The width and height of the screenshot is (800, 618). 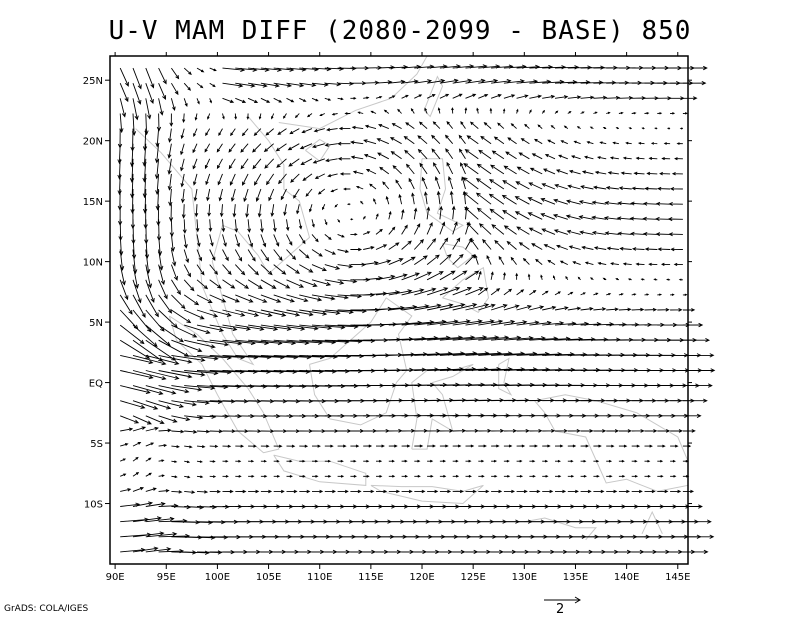 What do you see at coordinates (93, 505) in the screenshot?
I see `y-tick-label: 10S` at bounding box center [93, 505].